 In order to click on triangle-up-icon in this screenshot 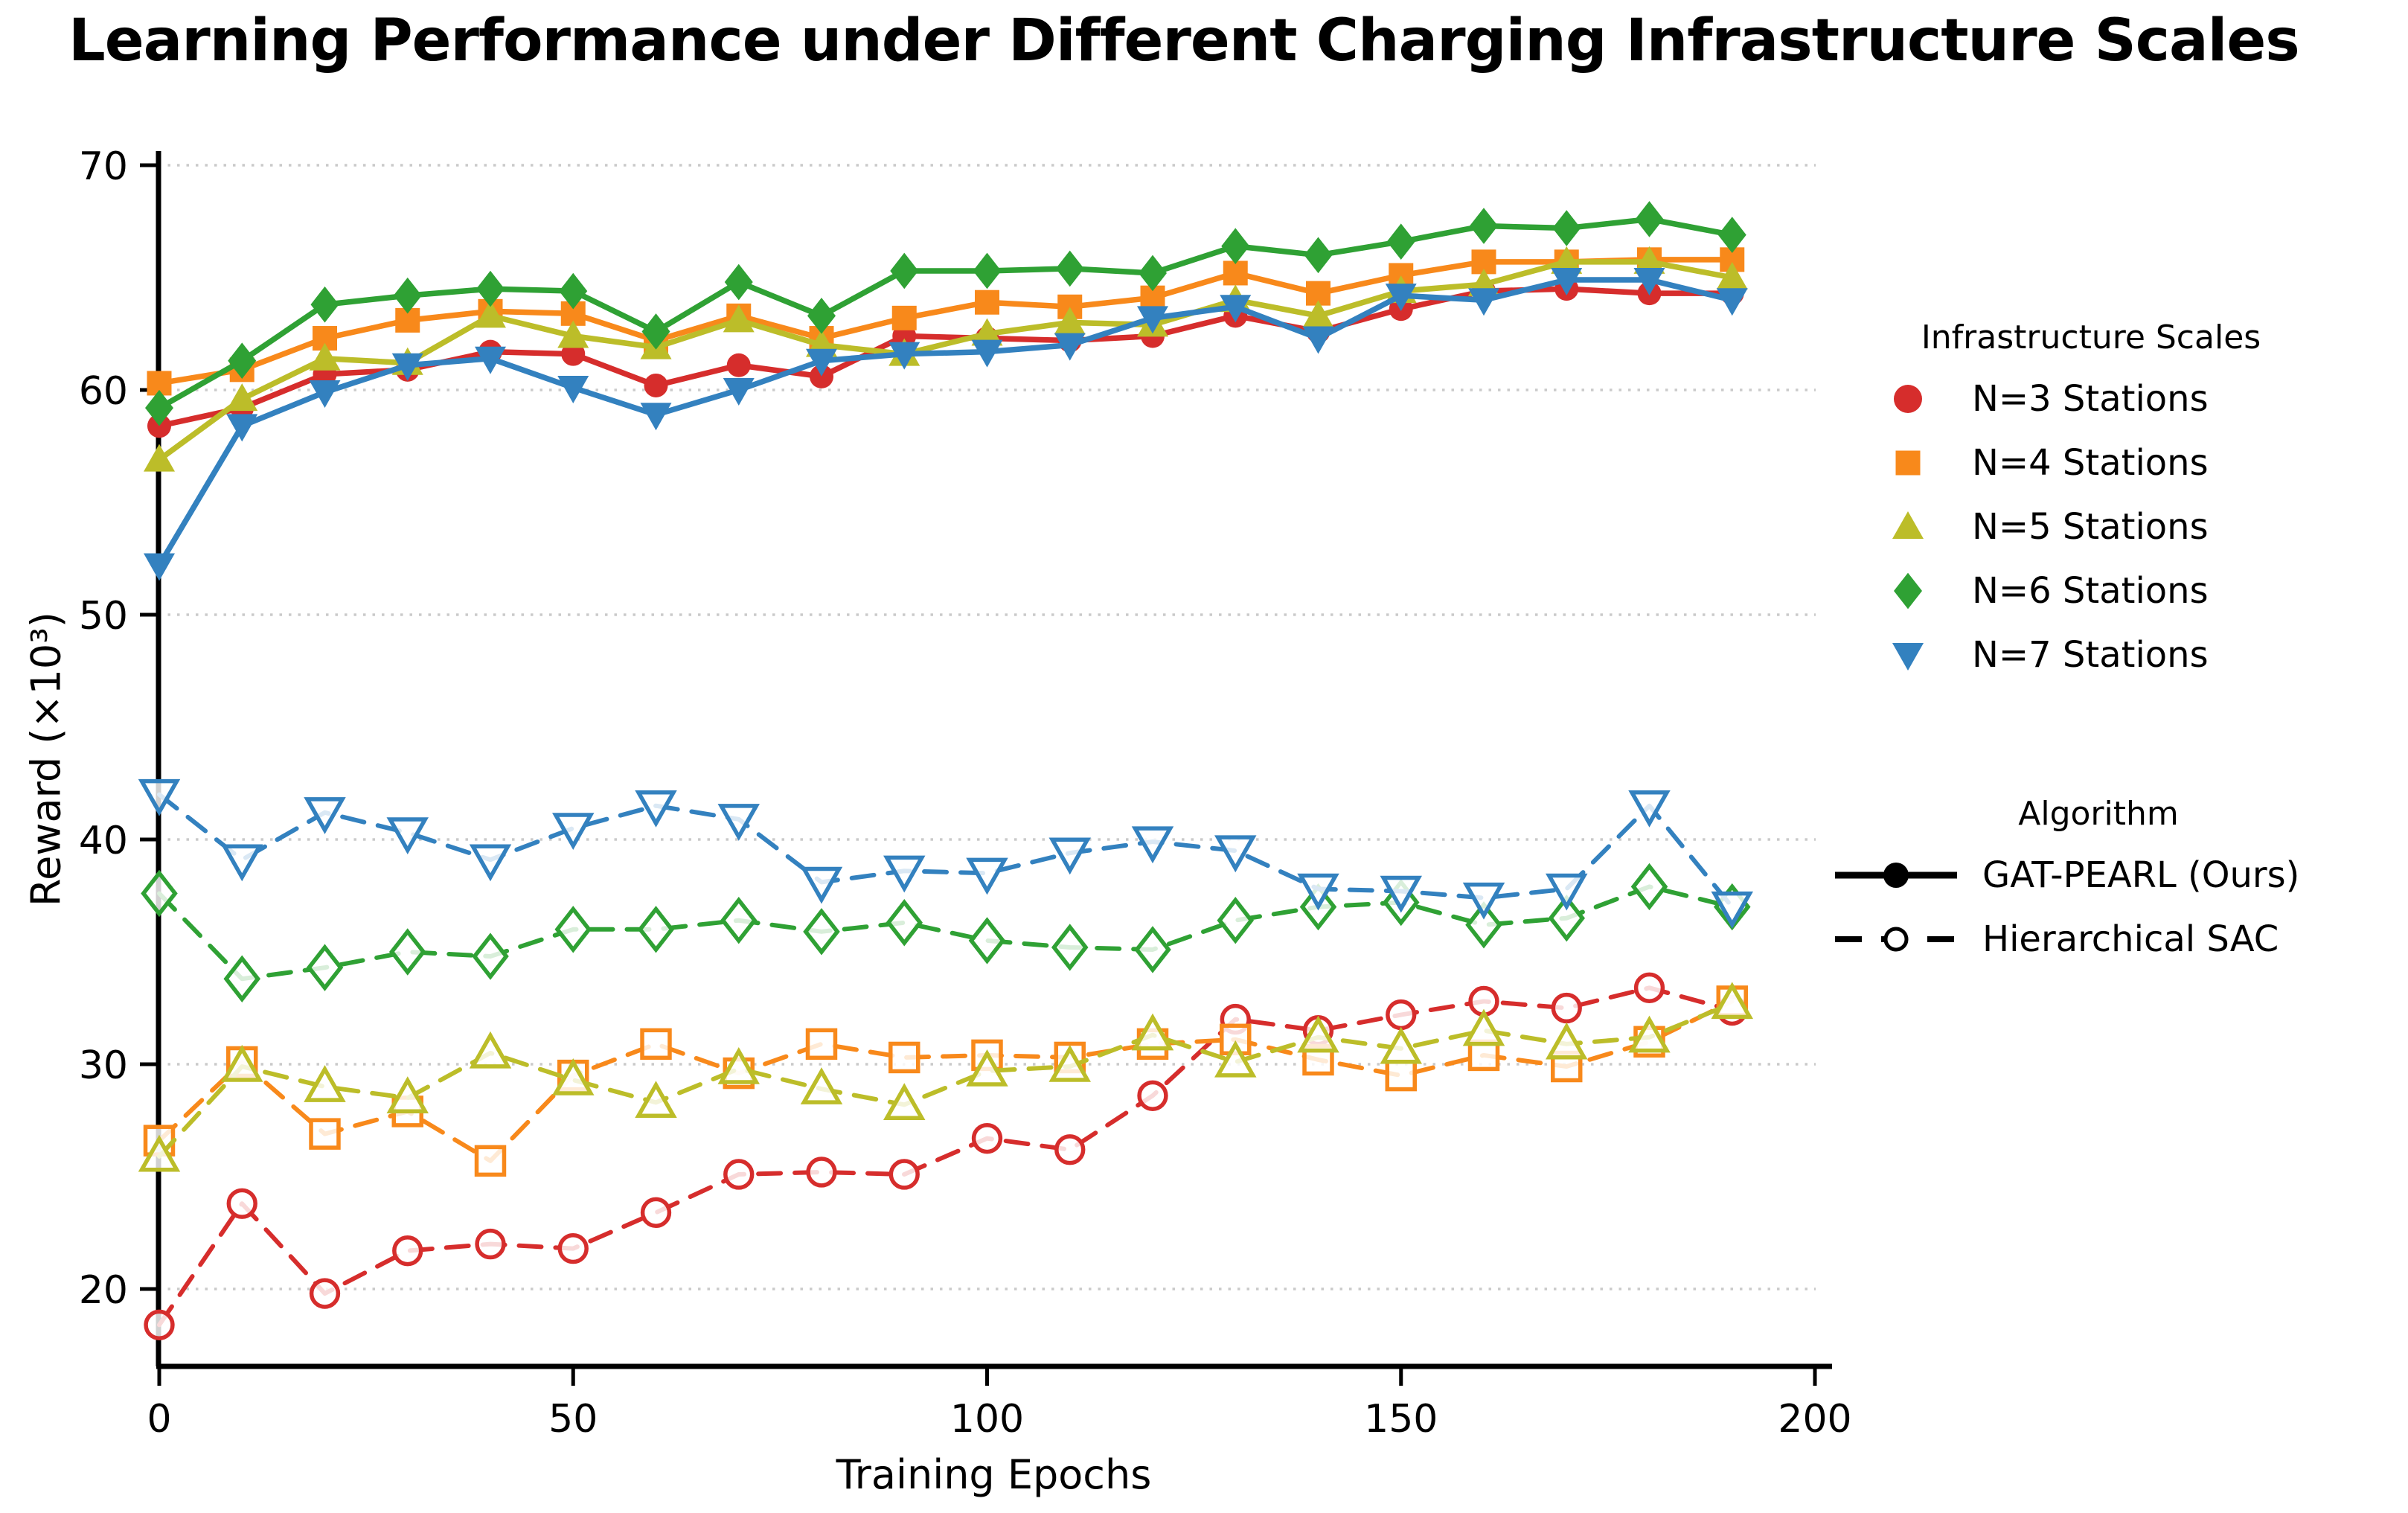, I will do `click(1908, 525)`.